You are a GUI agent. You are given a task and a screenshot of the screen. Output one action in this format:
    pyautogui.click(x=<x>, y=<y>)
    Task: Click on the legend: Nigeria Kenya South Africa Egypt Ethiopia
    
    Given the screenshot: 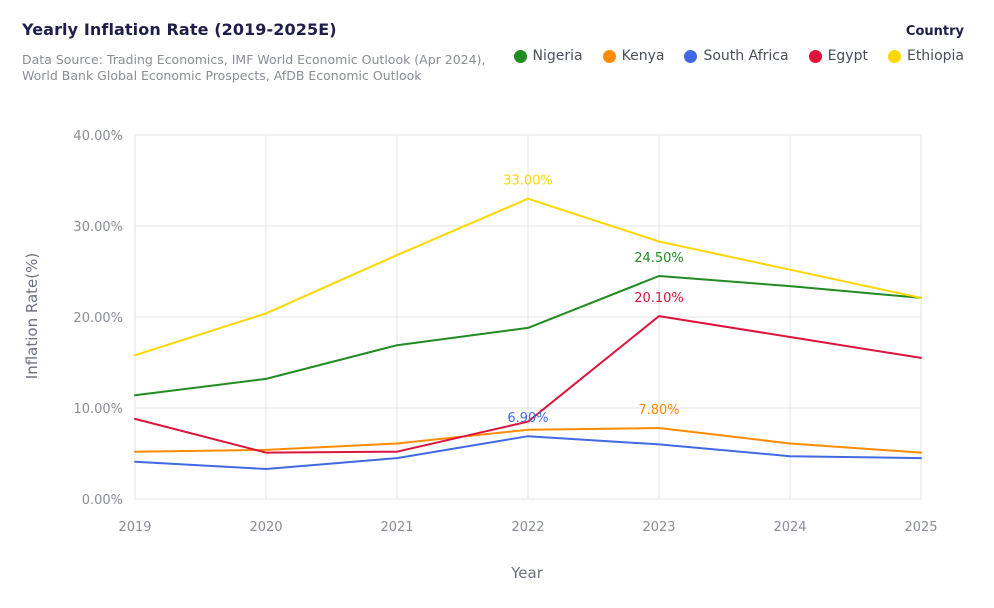 What is the action you would take?
    pyautogui.click(x=738, y=56)
    